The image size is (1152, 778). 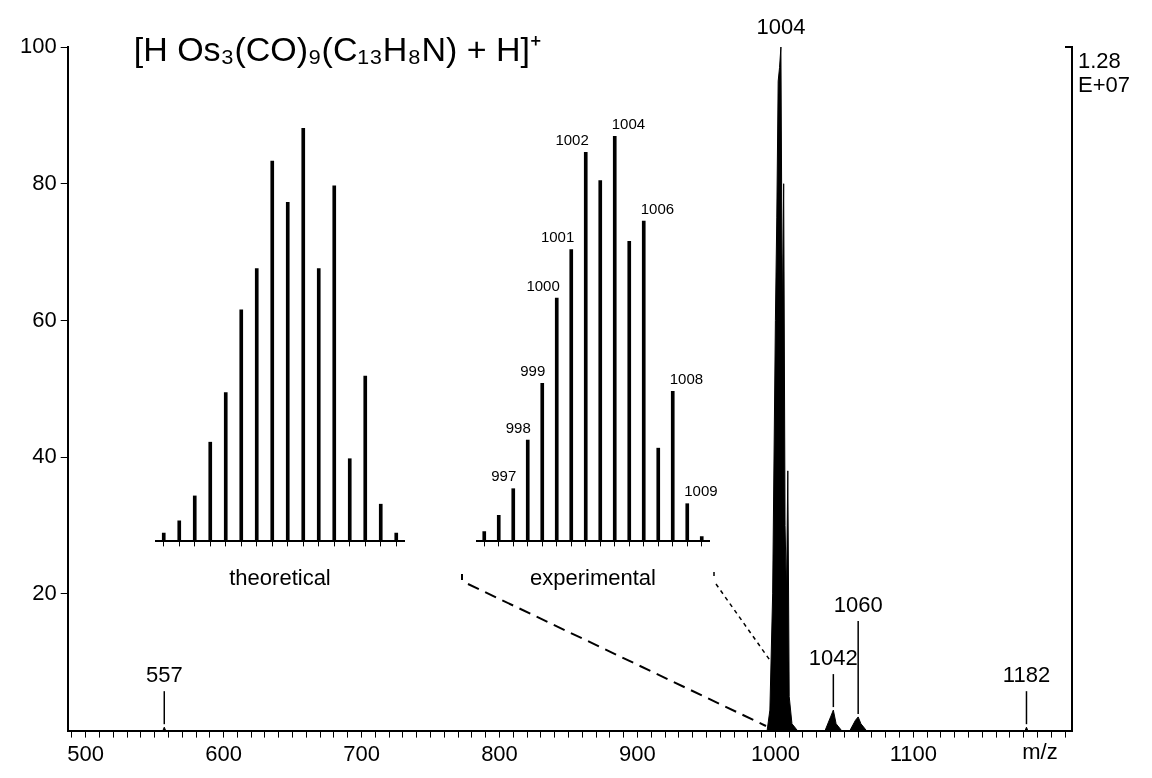 What do you see at coordinates (361, 753) in the screenshot?
I see `x-tick-label: 700` at bounding box center [361, 753].